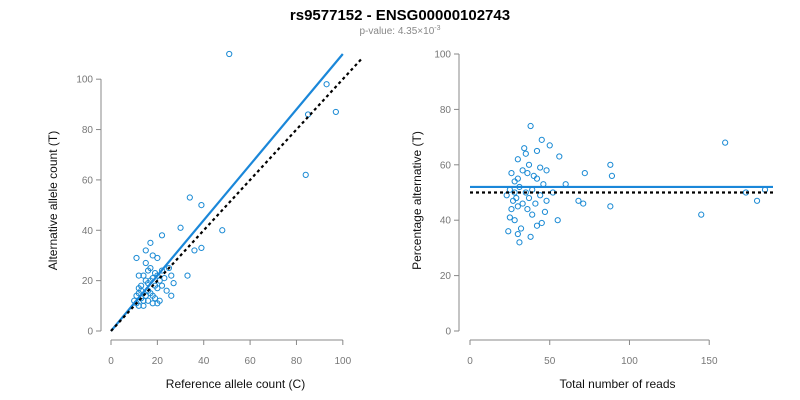 This screenshot has width=800, height=400. Describe the element at coordinates (251, 361) in the screenshot. I see `x-tick-label: 60` at that location.